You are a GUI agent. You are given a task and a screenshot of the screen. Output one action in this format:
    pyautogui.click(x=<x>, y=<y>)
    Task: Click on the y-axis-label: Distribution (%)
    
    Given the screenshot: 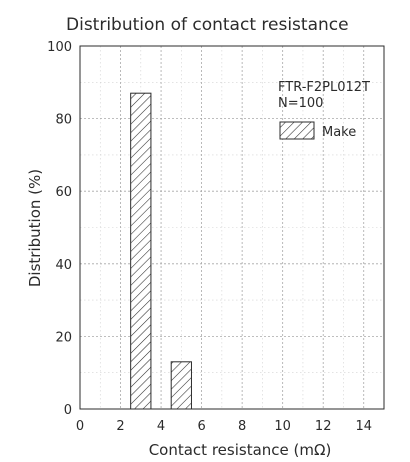 What is the action you would take?
    pyautogui.click(x=35, y=228)
    